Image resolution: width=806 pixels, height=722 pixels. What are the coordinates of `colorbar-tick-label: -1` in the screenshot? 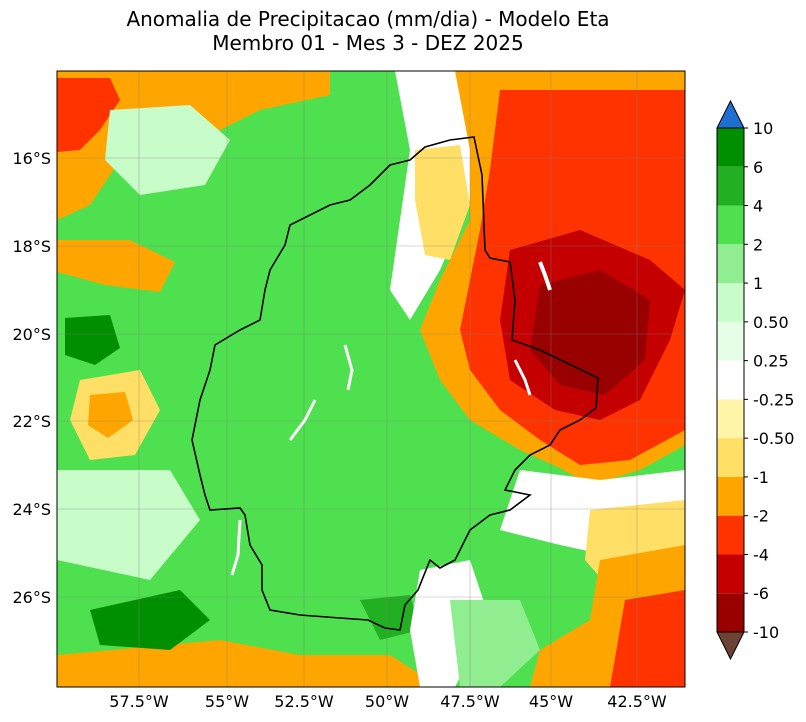 It's located at (761, 477).